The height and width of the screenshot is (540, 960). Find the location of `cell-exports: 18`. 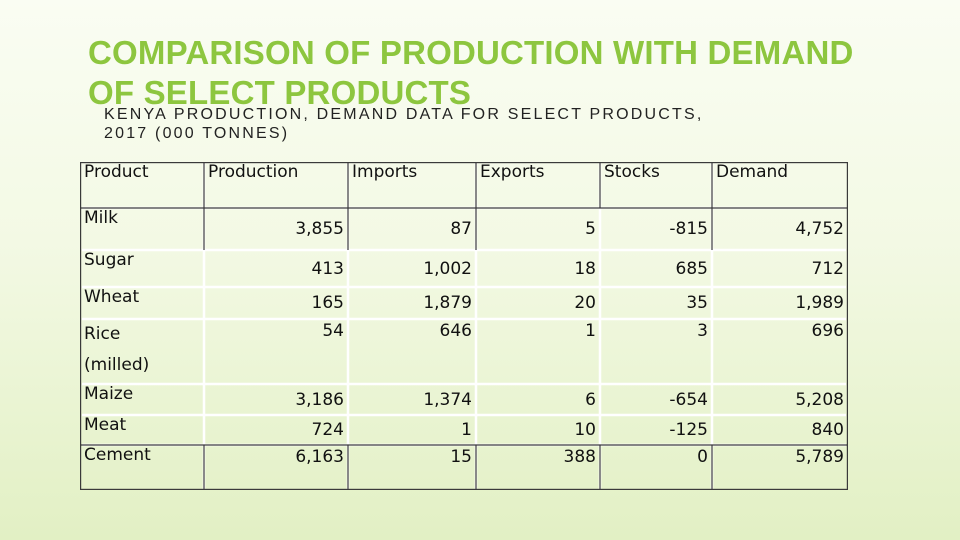

cell-exports: 18 is located at coordinates (585, 268).